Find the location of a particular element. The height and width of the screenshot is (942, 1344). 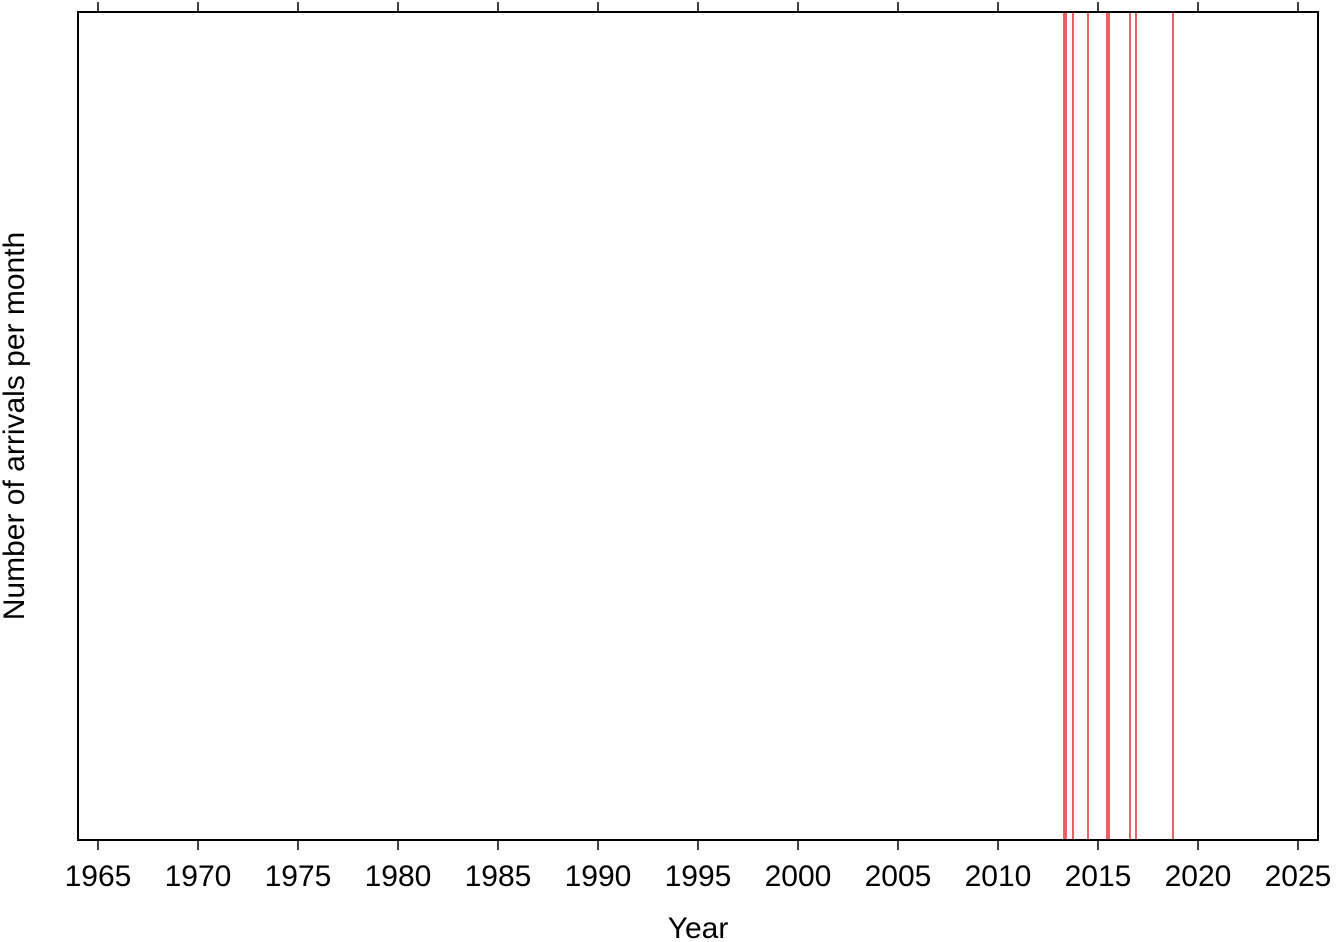

x-tick-label: 2025 is located at coordinates (1298, 876).